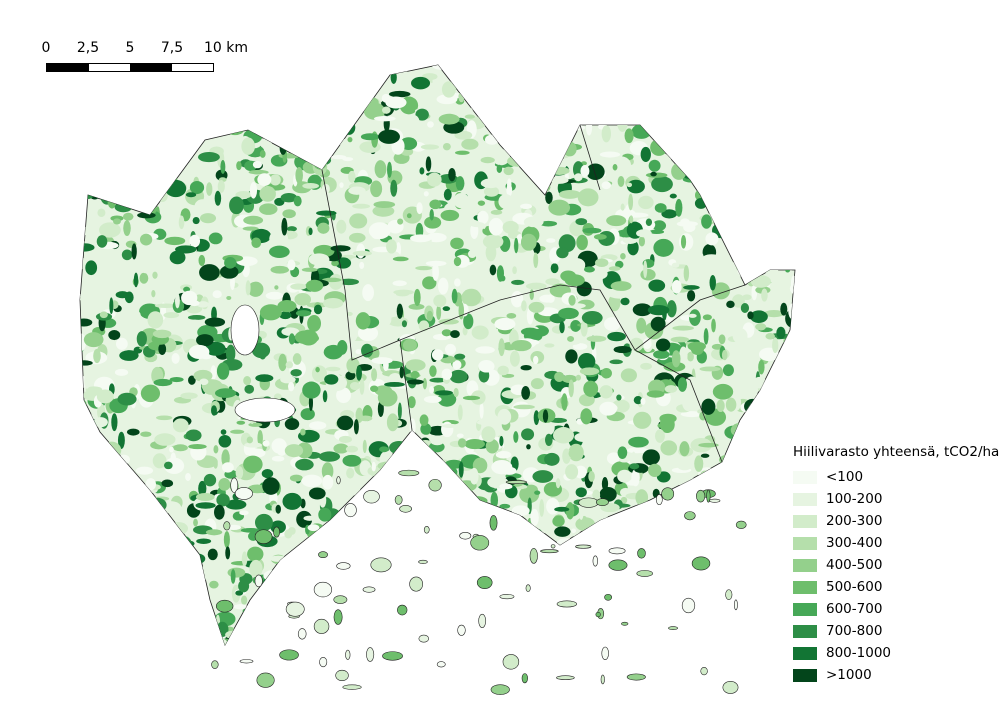  Describe the element at coordinates (805, 477) in the screenshot. I see `legend-swatch` at that location.